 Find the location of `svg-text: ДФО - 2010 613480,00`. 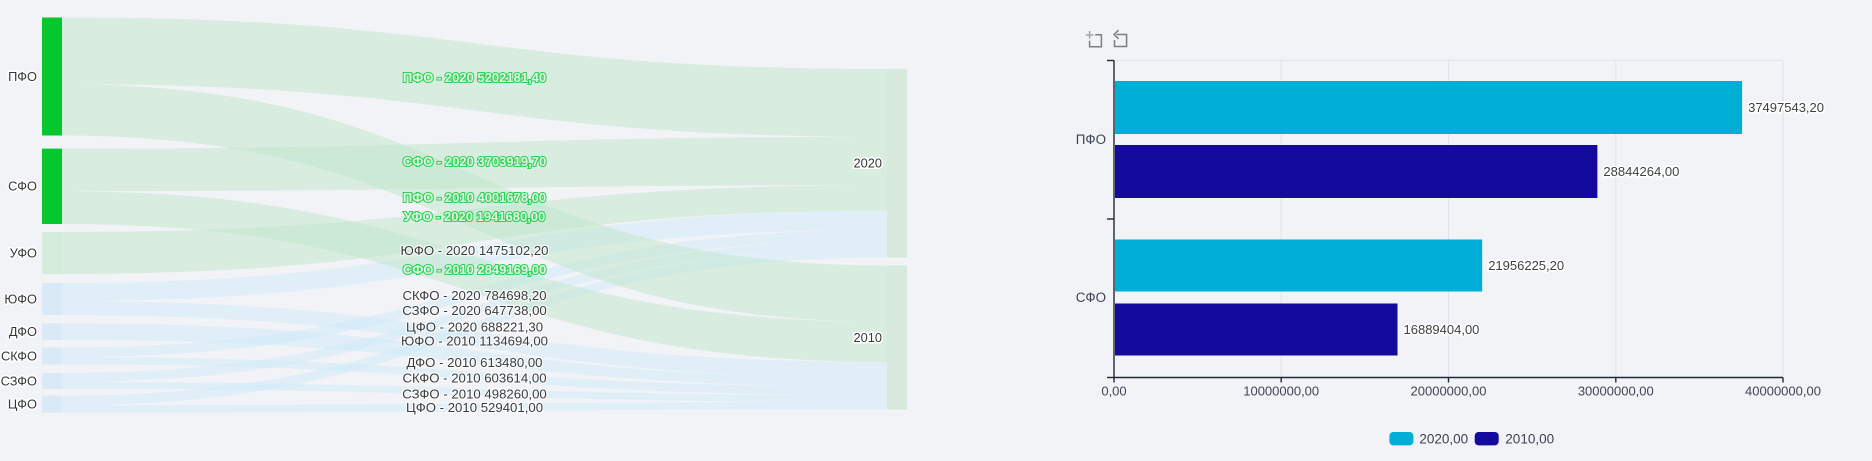

svg-text: ДФО - 2010 613480,00 is located at coordinates (475, 362).